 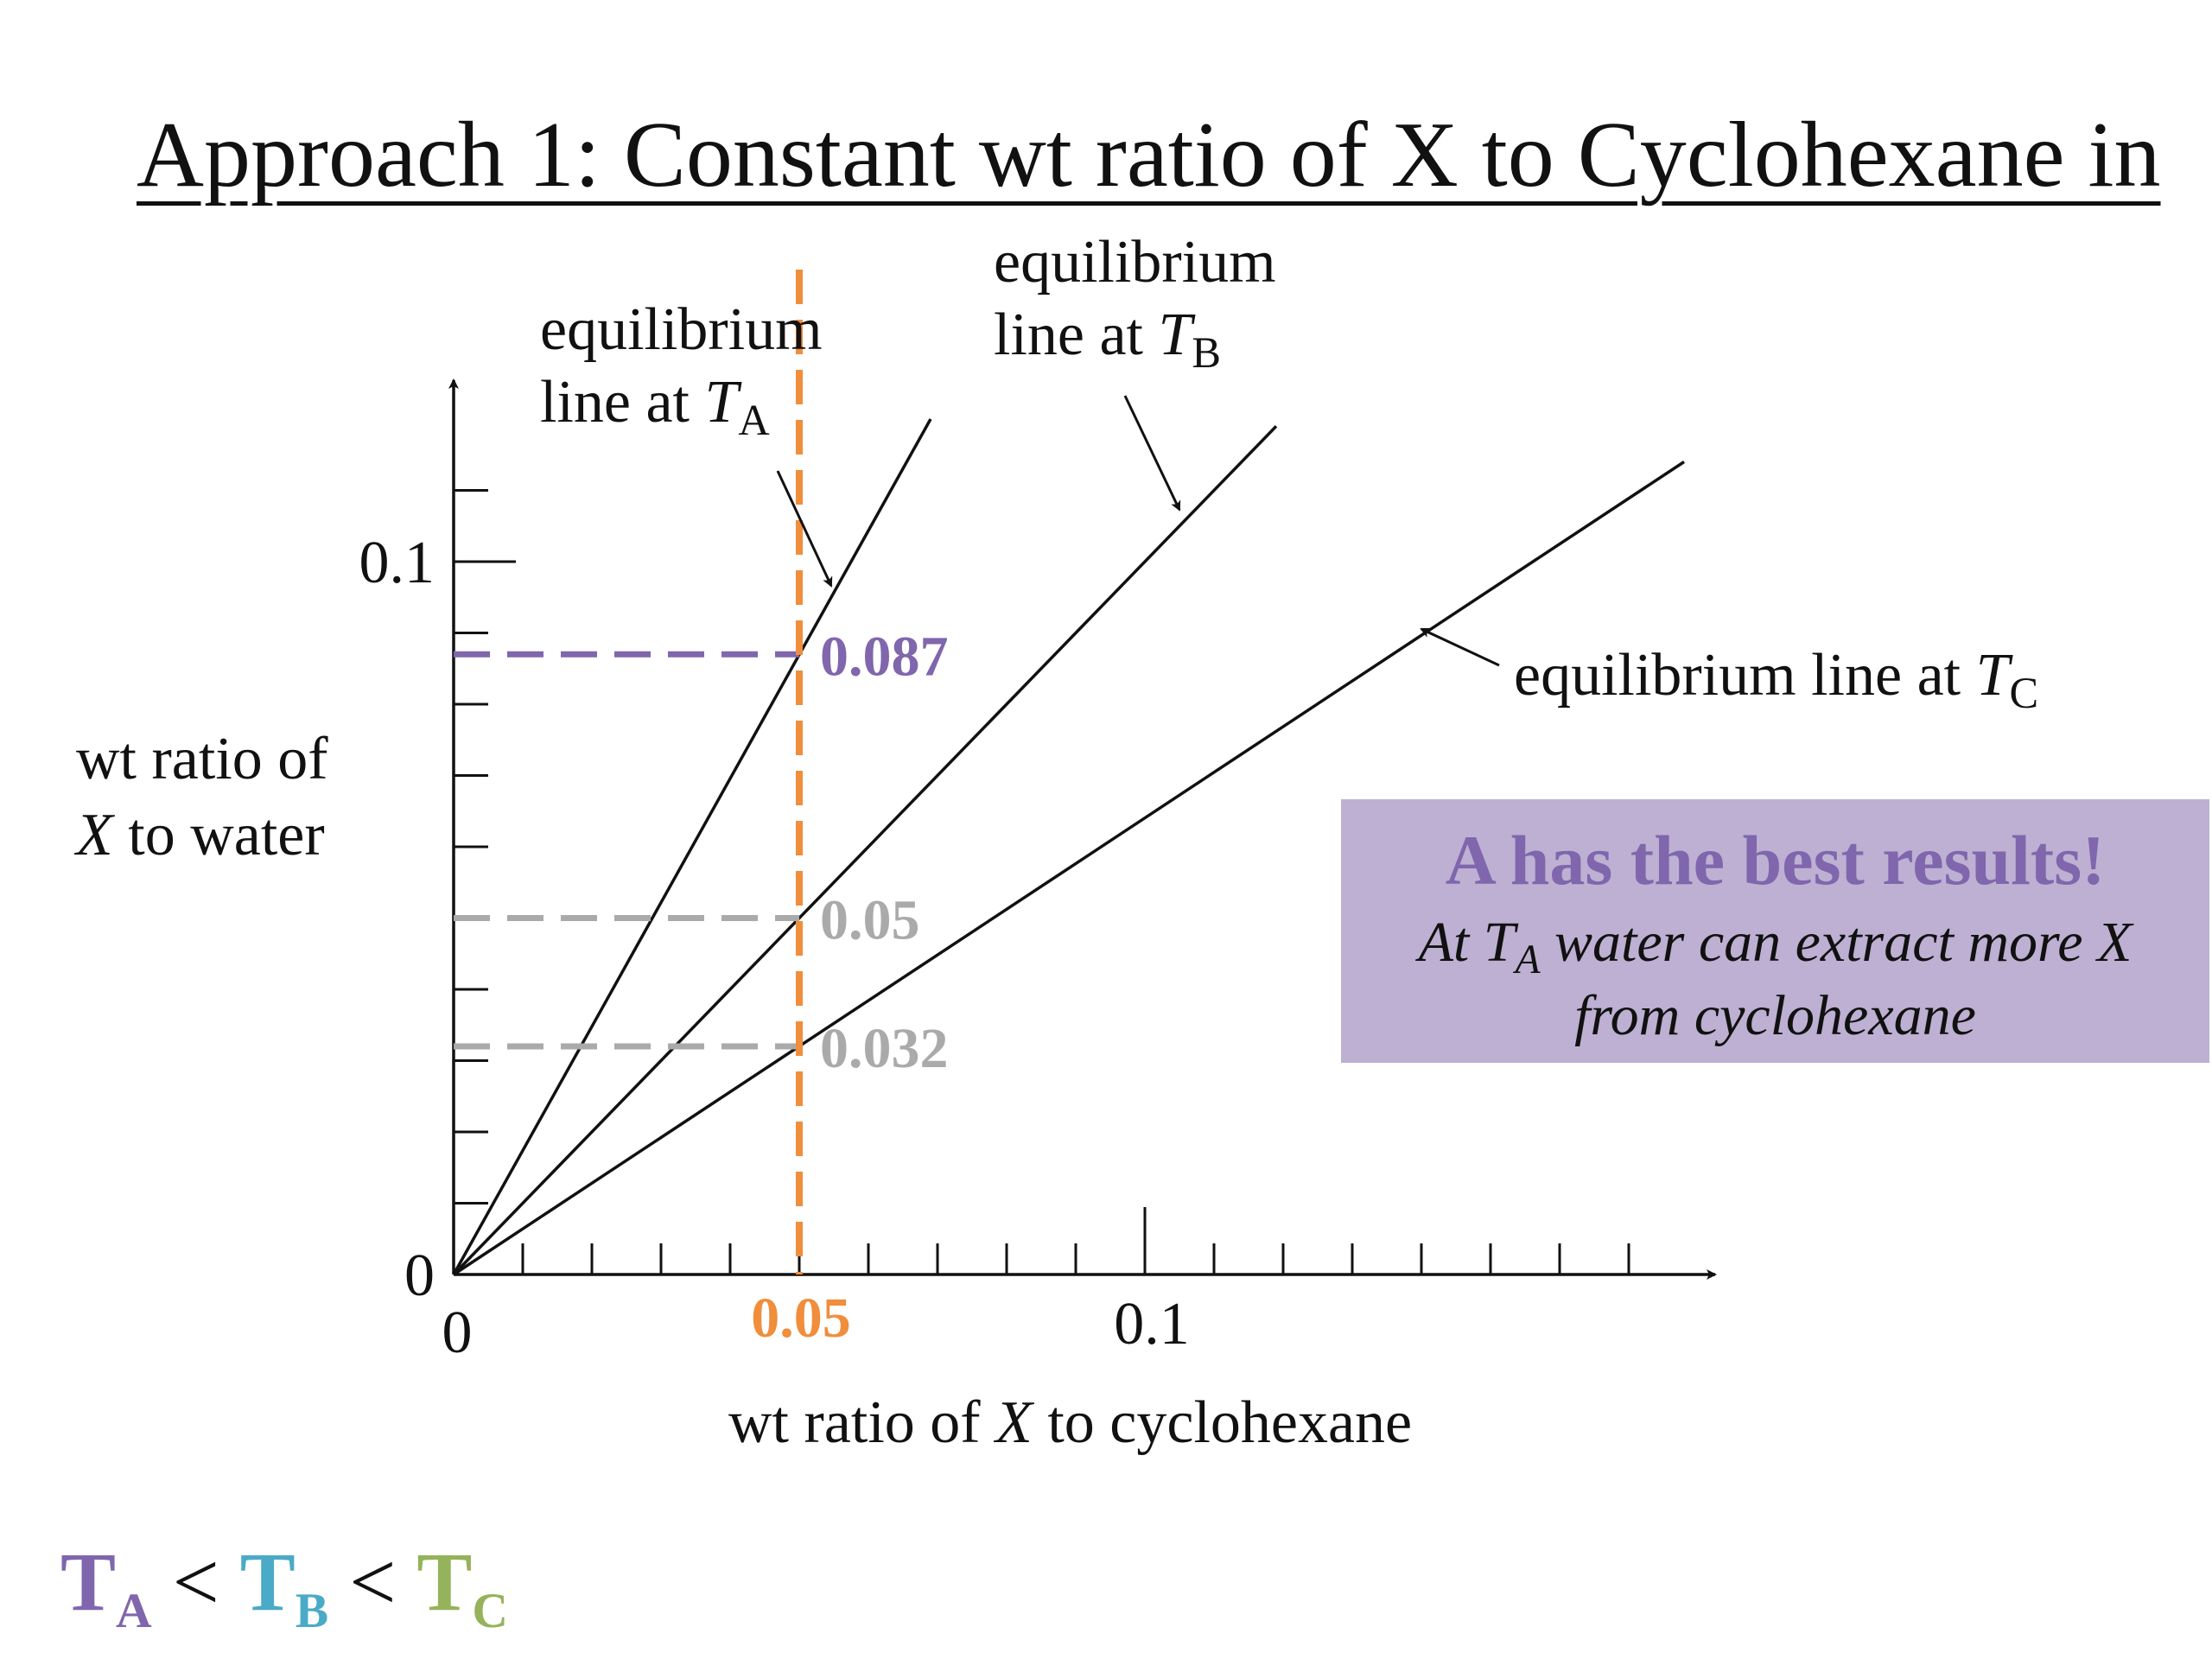 I want to click on label-line-c: equilibrium line at TC, so click(x=1776, y=680).